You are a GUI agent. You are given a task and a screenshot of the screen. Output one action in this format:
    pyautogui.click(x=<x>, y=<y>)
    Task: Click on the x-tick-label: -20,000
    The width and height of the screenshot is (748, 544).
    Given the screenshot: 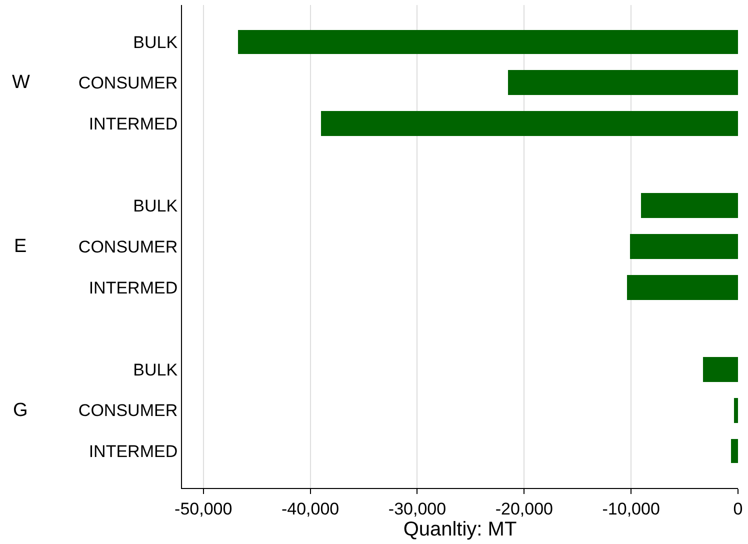 What is the action you would take?
    pyautogui.click(x=524, y=508)
    